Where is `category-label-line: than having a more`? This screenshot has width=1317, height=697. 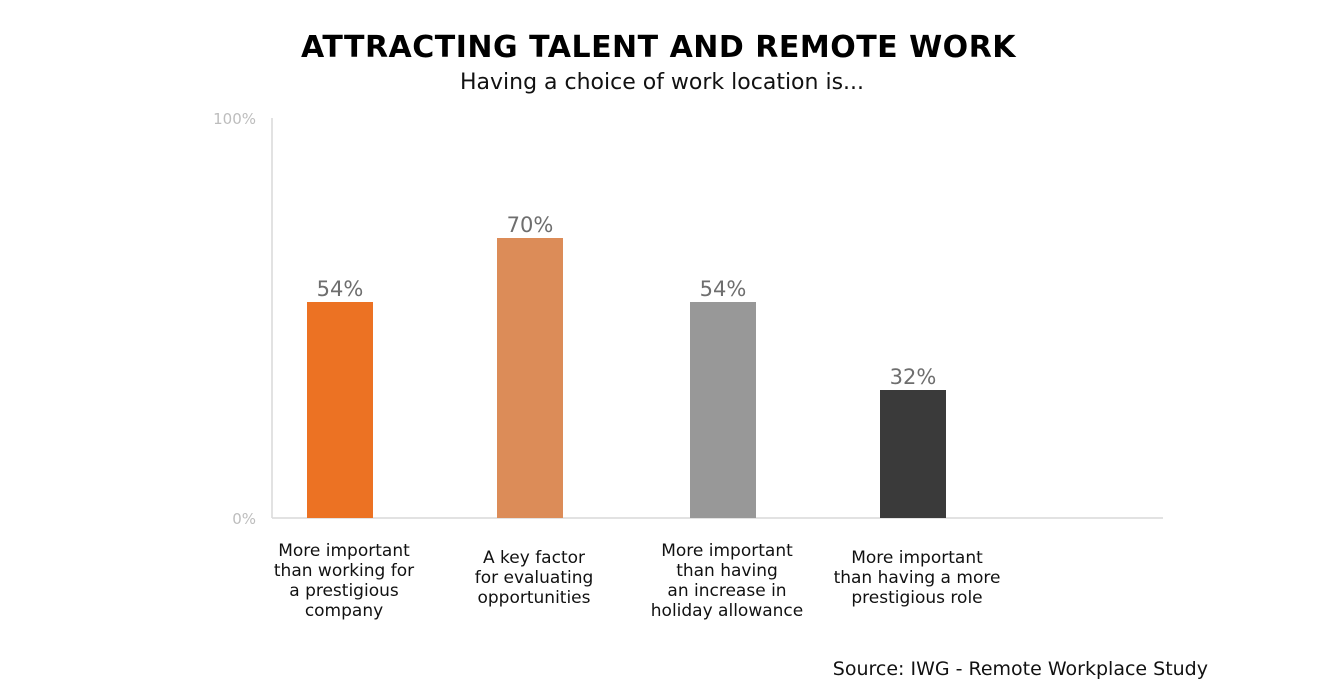
category-label-line: than having a more is located at coordinates (917, 578).